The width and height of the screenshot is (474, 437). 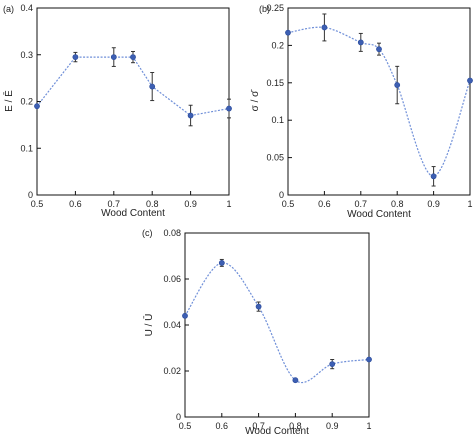 I want to click on y-tick-label: 0.04, so click(x=172, y=325).